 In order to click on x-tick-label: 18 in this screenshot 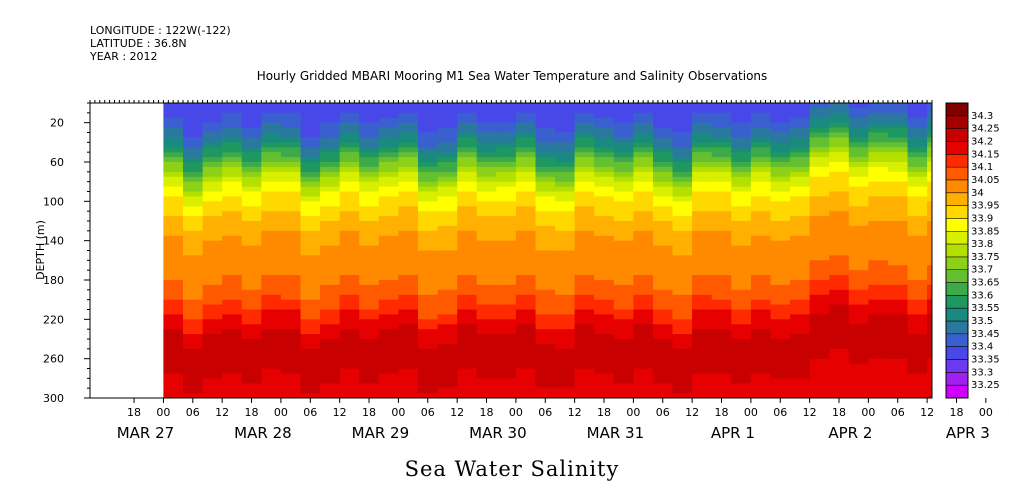, I will do `click(252, 412)`.